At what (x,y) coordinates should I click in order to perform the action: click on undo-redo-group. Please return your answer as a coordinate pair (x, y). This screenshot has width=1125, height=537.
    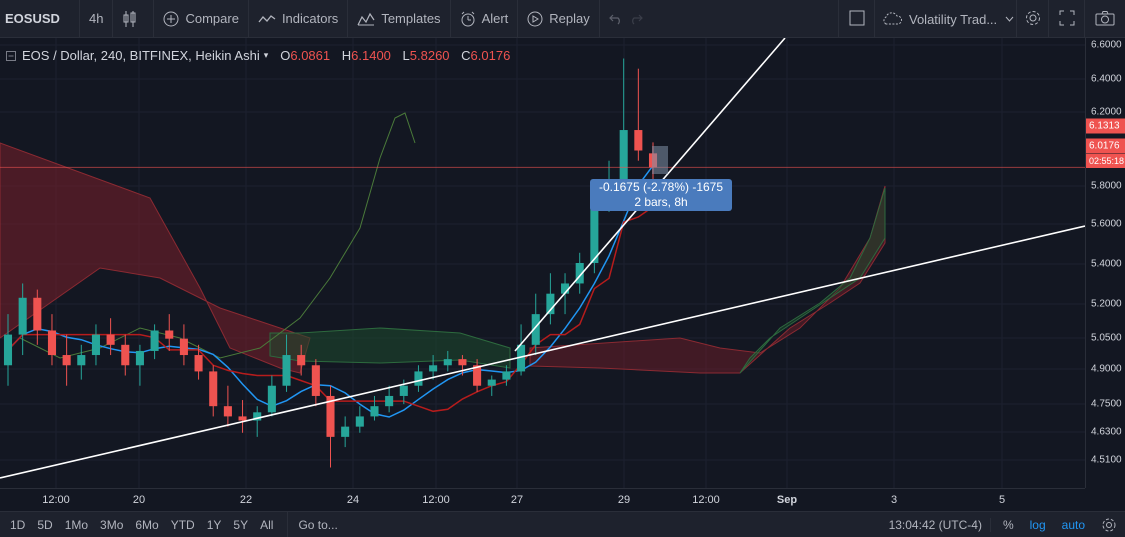
    Looking at the image, I should click on (629, 19).